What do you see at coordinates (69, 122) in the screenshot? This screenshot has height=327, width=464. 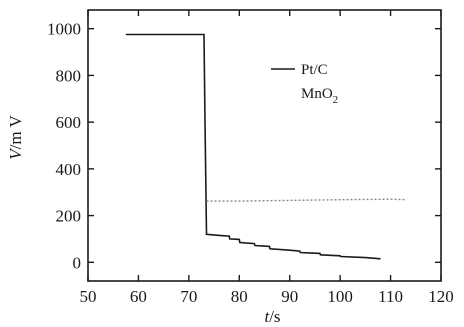 I see `y-tick-label: 600` at bounding box center [69, 122].